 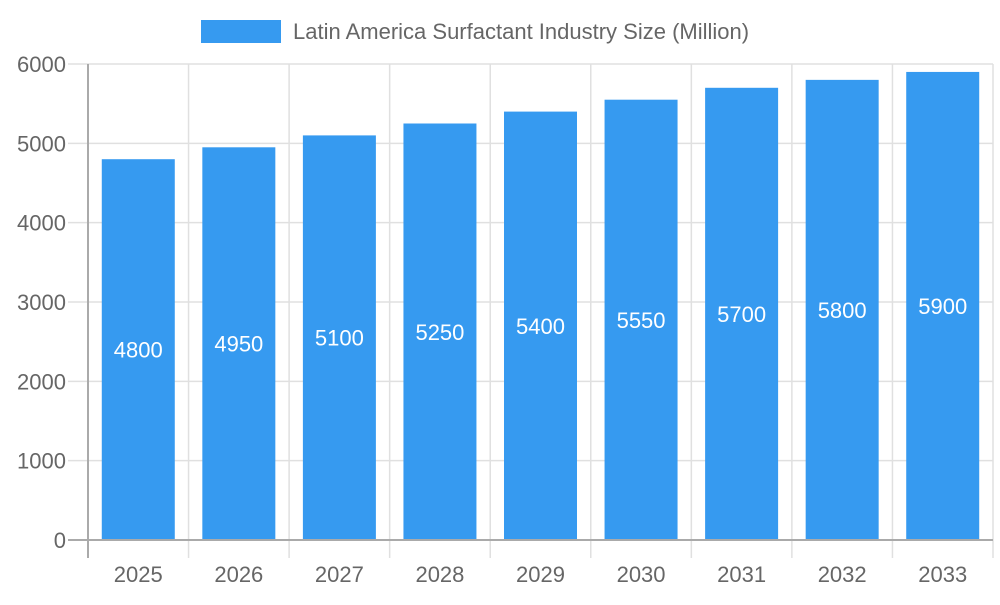 What do you see at coordinates (41, 381) in the screenshot?
I see `y-tick-label: 2000` at bounding box center [41, 381].